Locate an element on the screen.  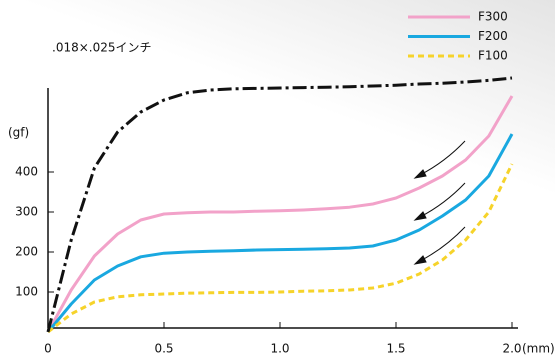
x-tick-label: 1.5 is located at coordinates (395, 349).